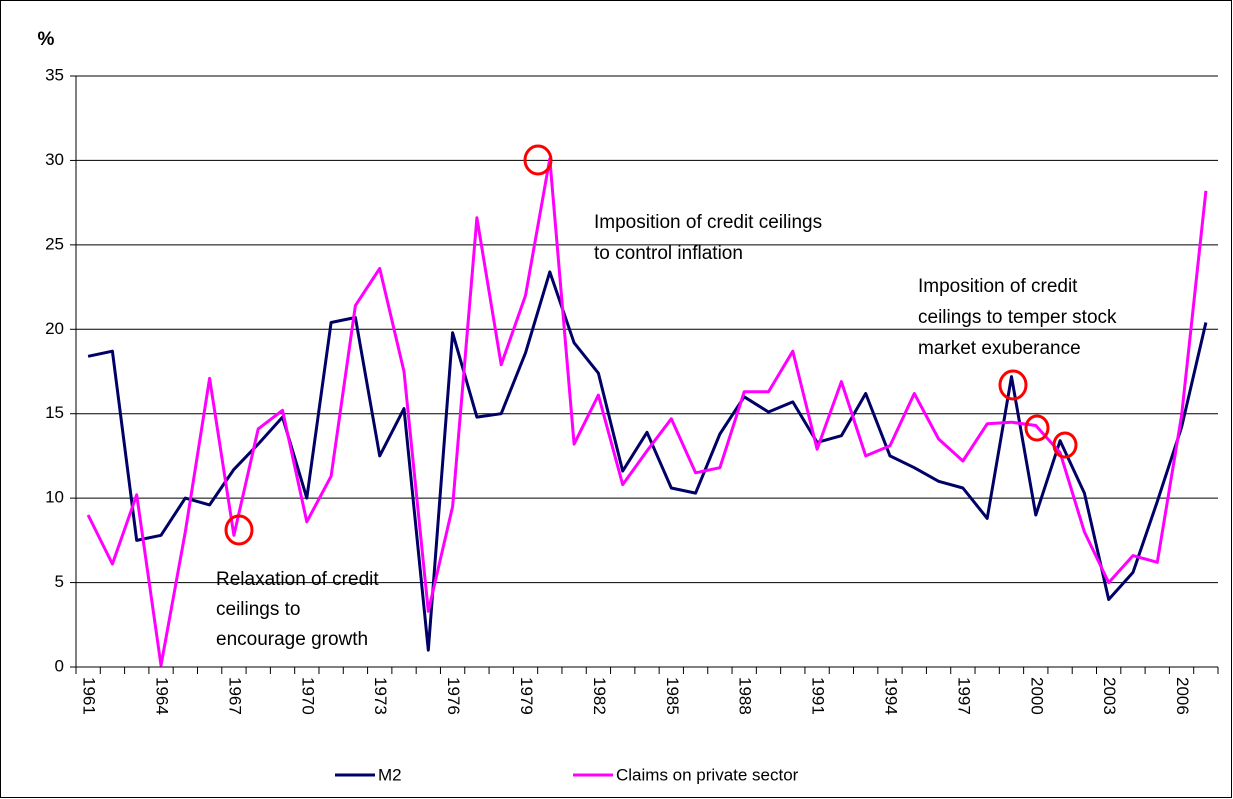 This screenshot has height=799, width=1233. Describe the element at coordinates (54, 243) in the screenshot. I see `y-tick-label: 25` at that location.